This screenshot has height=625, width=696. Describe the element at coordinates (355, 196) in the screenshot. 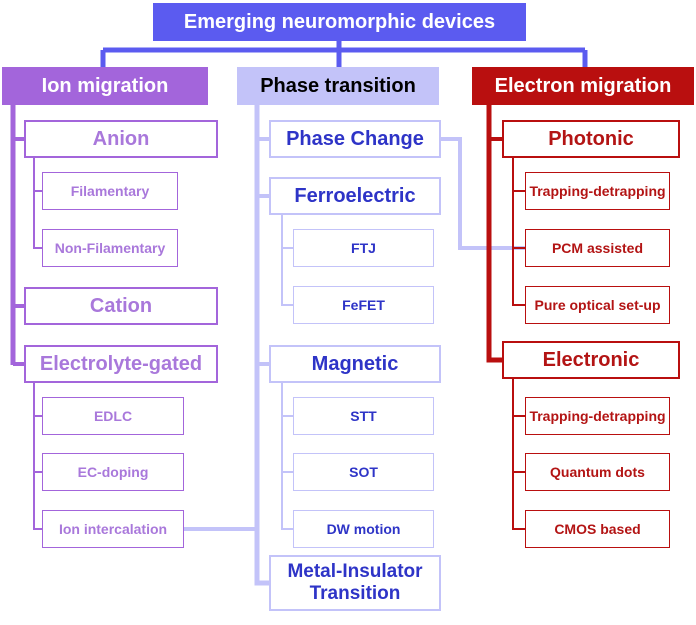

I see `ferroelectric-node: Ferroelectric` at that location.